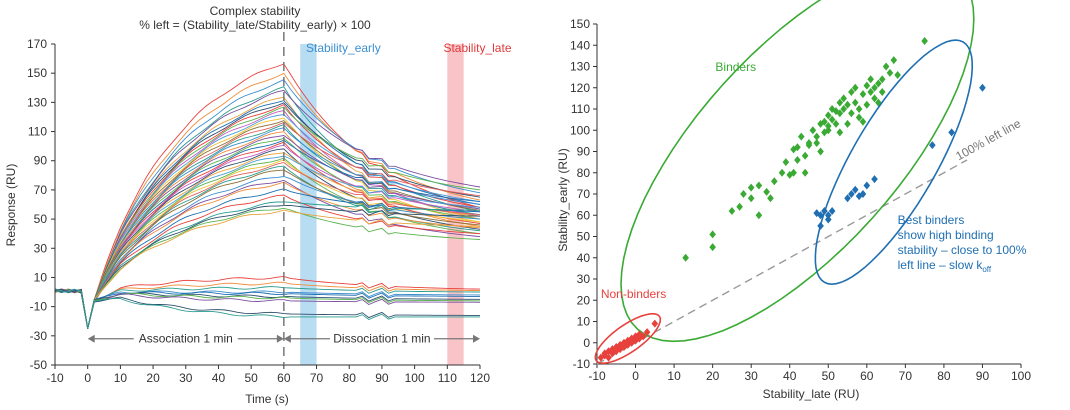 The image size is (1070, 410). Describe the element at coordinates (633, 294) in the screenshot. I see `group-label-non-binders: Non-binders` at that location.